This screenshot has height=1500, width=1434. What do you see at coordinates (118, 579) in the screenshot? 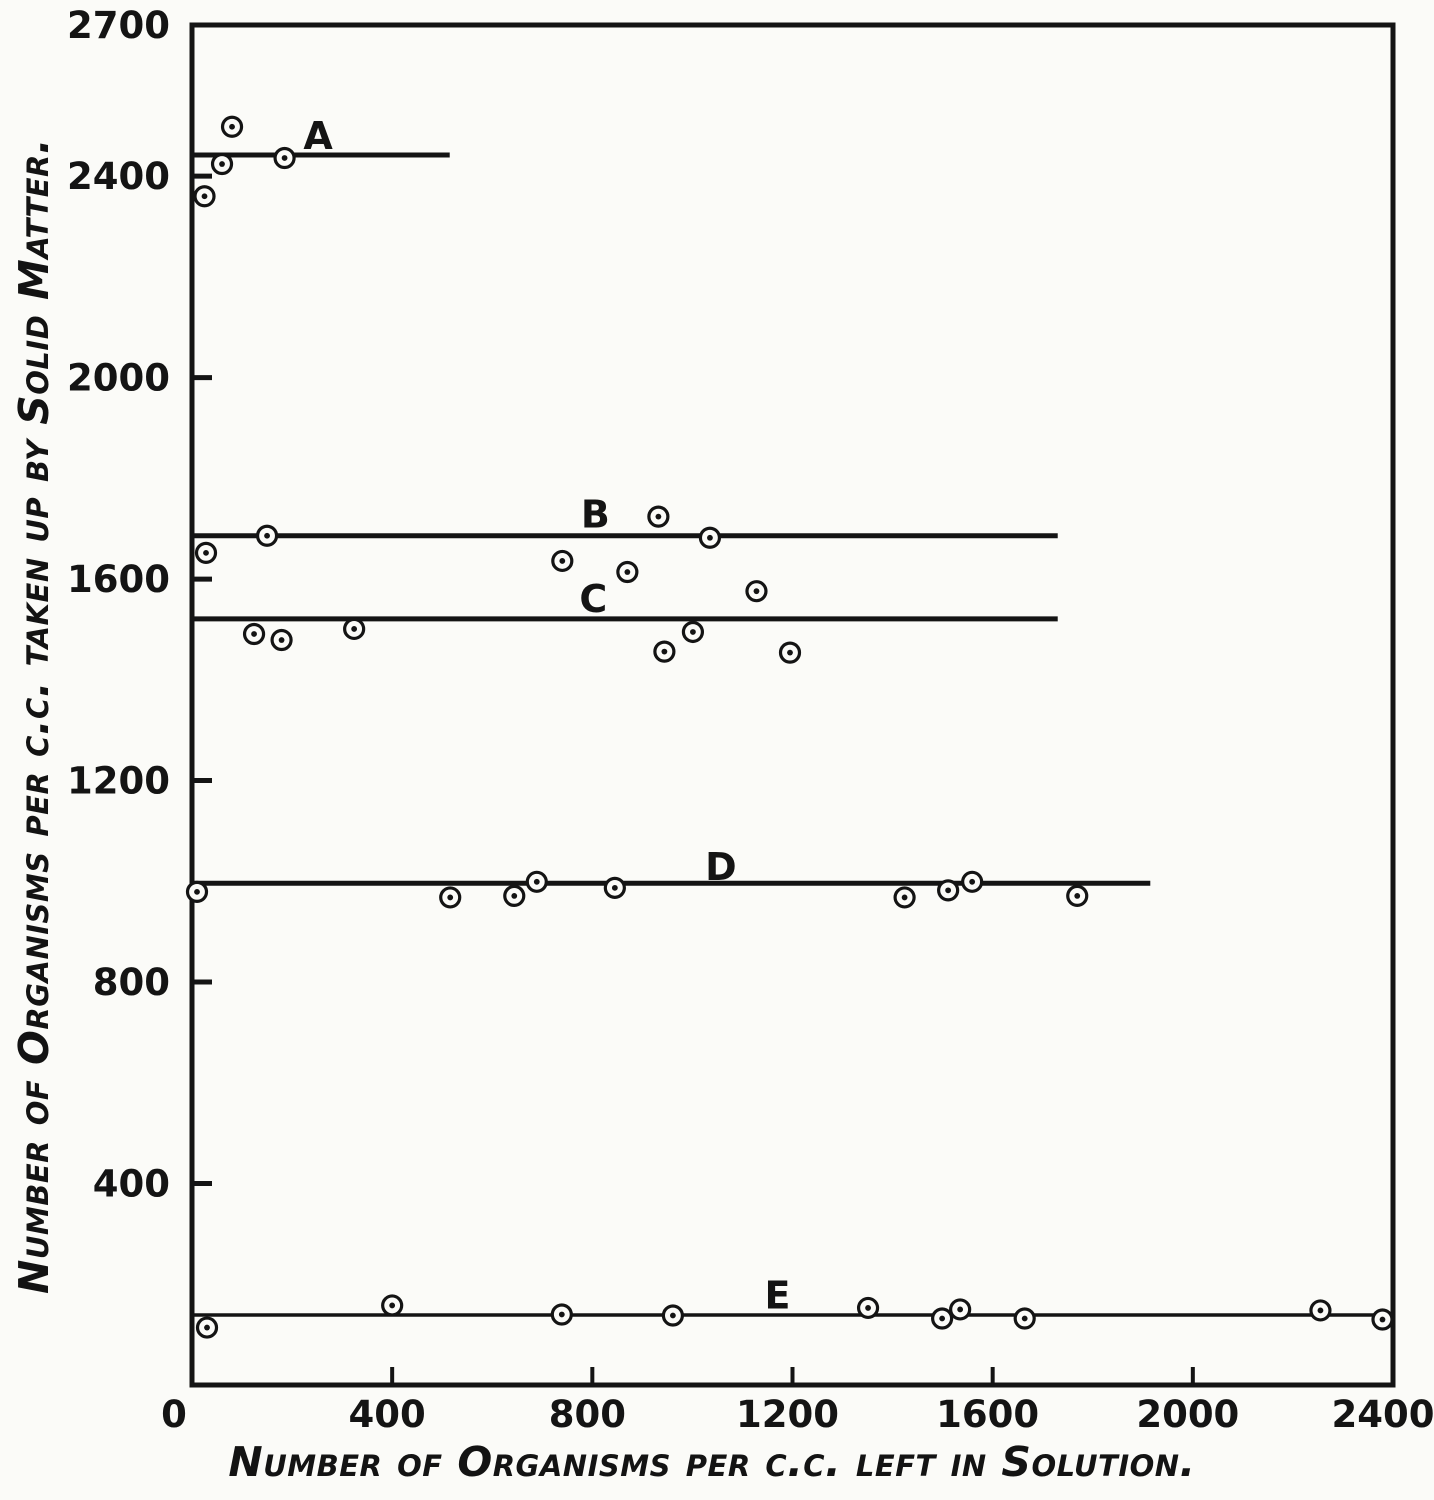
I see `y-tick-label: 1600` at bounding box center [118, 579].